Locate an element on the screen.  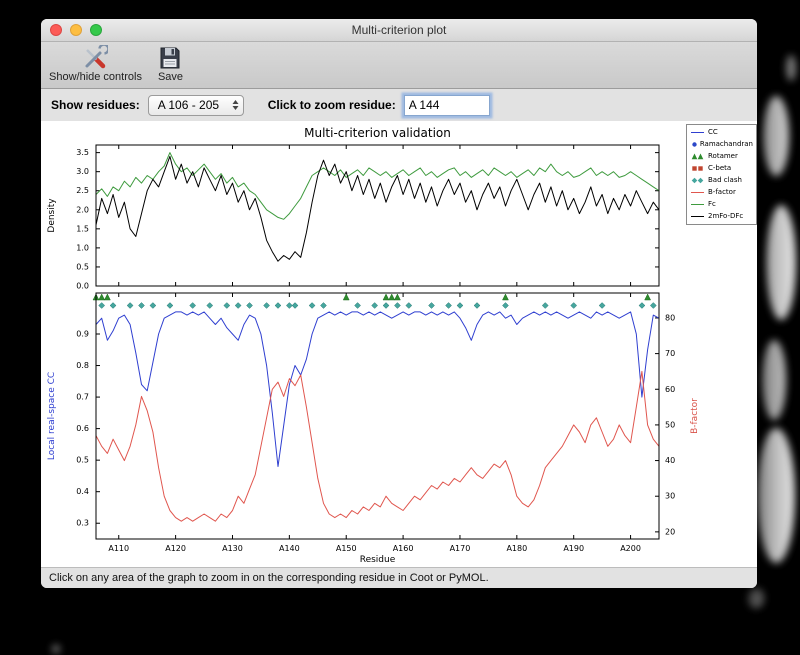
svg-text: A160 is located at coordinates (403, 548).